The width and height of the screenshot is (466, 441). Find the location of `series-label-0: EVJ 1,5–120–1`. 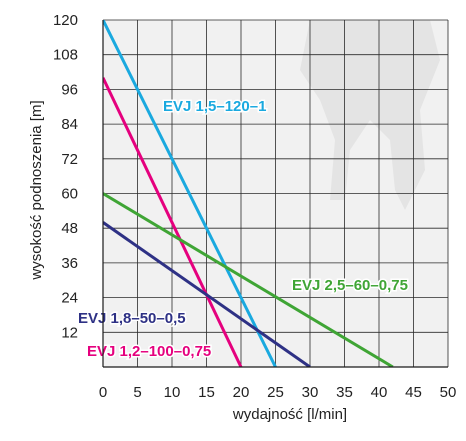

series-label-0: EVJ 1,5–120–1 is located at coordinates (214, 106).